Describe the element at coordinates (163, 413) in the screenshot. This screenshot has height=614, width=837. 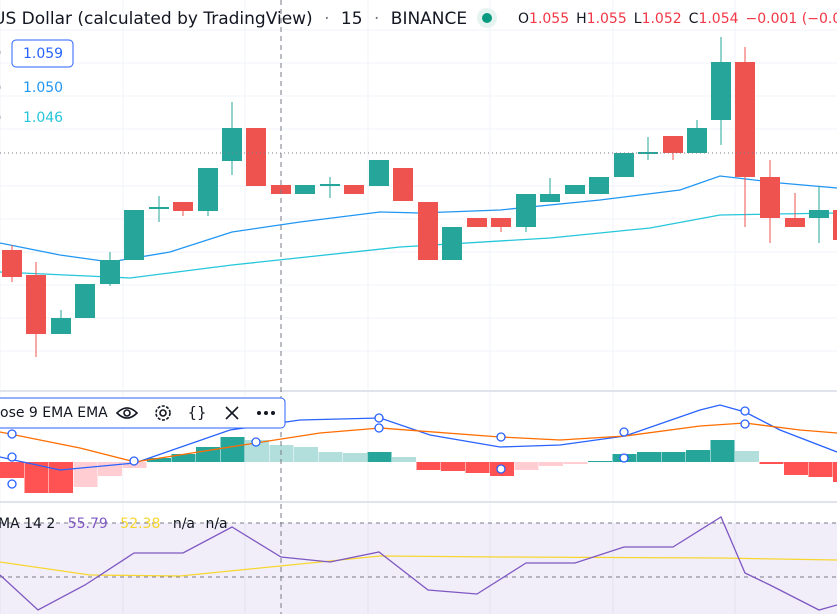
I see `settings-icon` at that location.